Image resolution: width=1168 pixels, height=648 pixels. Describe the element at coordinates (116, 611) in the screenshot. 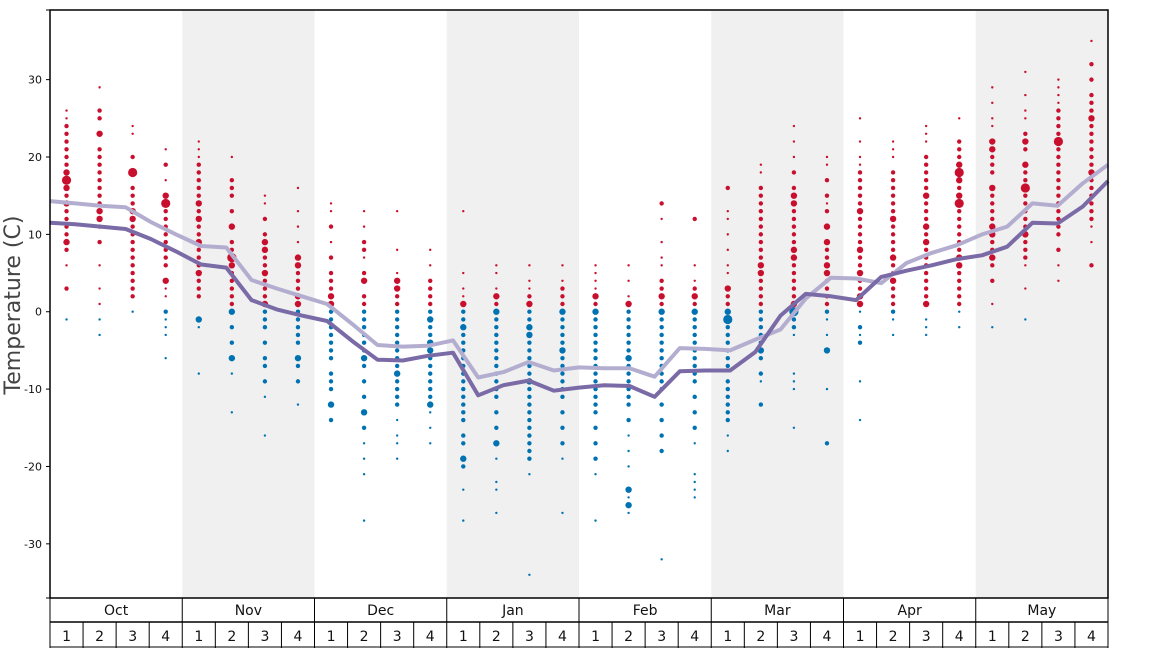

I see `month-label: Oct` at that location.